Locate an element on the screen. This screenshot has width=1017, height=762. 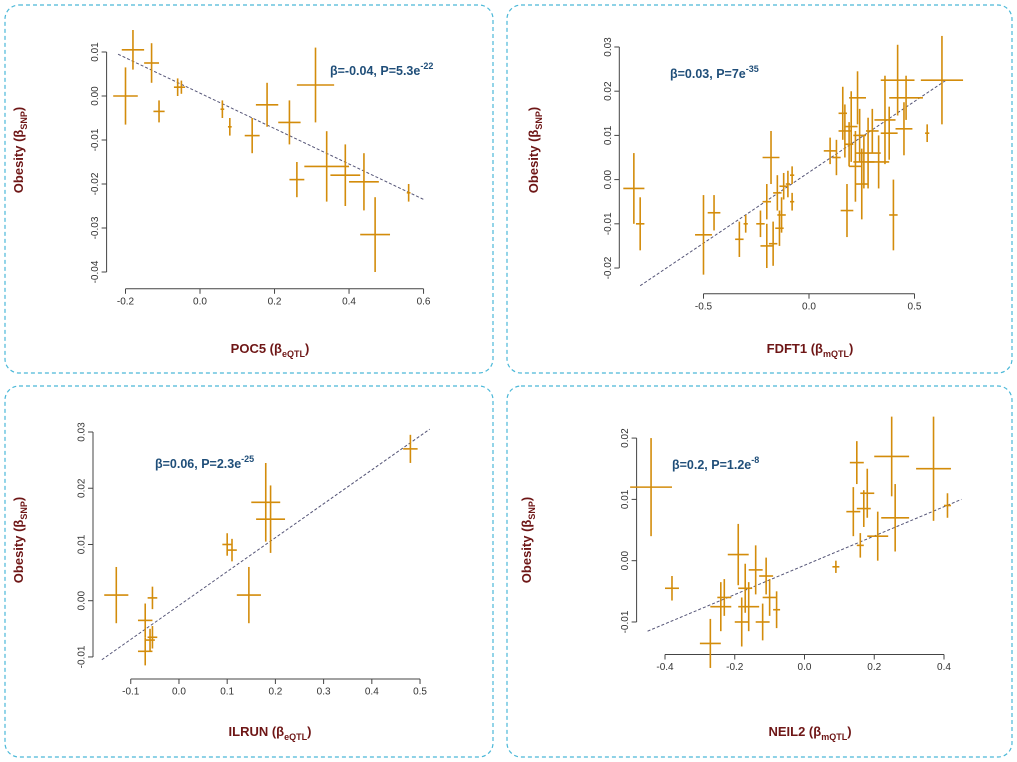
x-axis-label: FDFT1 (βmQTL) is located at coordinates (810, 350).